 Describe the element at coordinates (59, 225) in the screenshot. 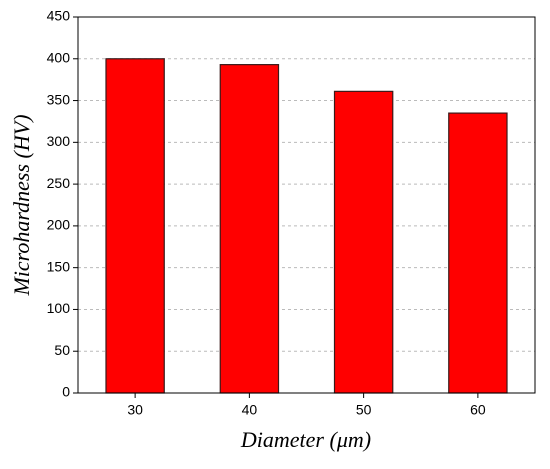

I see `y-tick-label: 200` at that location.